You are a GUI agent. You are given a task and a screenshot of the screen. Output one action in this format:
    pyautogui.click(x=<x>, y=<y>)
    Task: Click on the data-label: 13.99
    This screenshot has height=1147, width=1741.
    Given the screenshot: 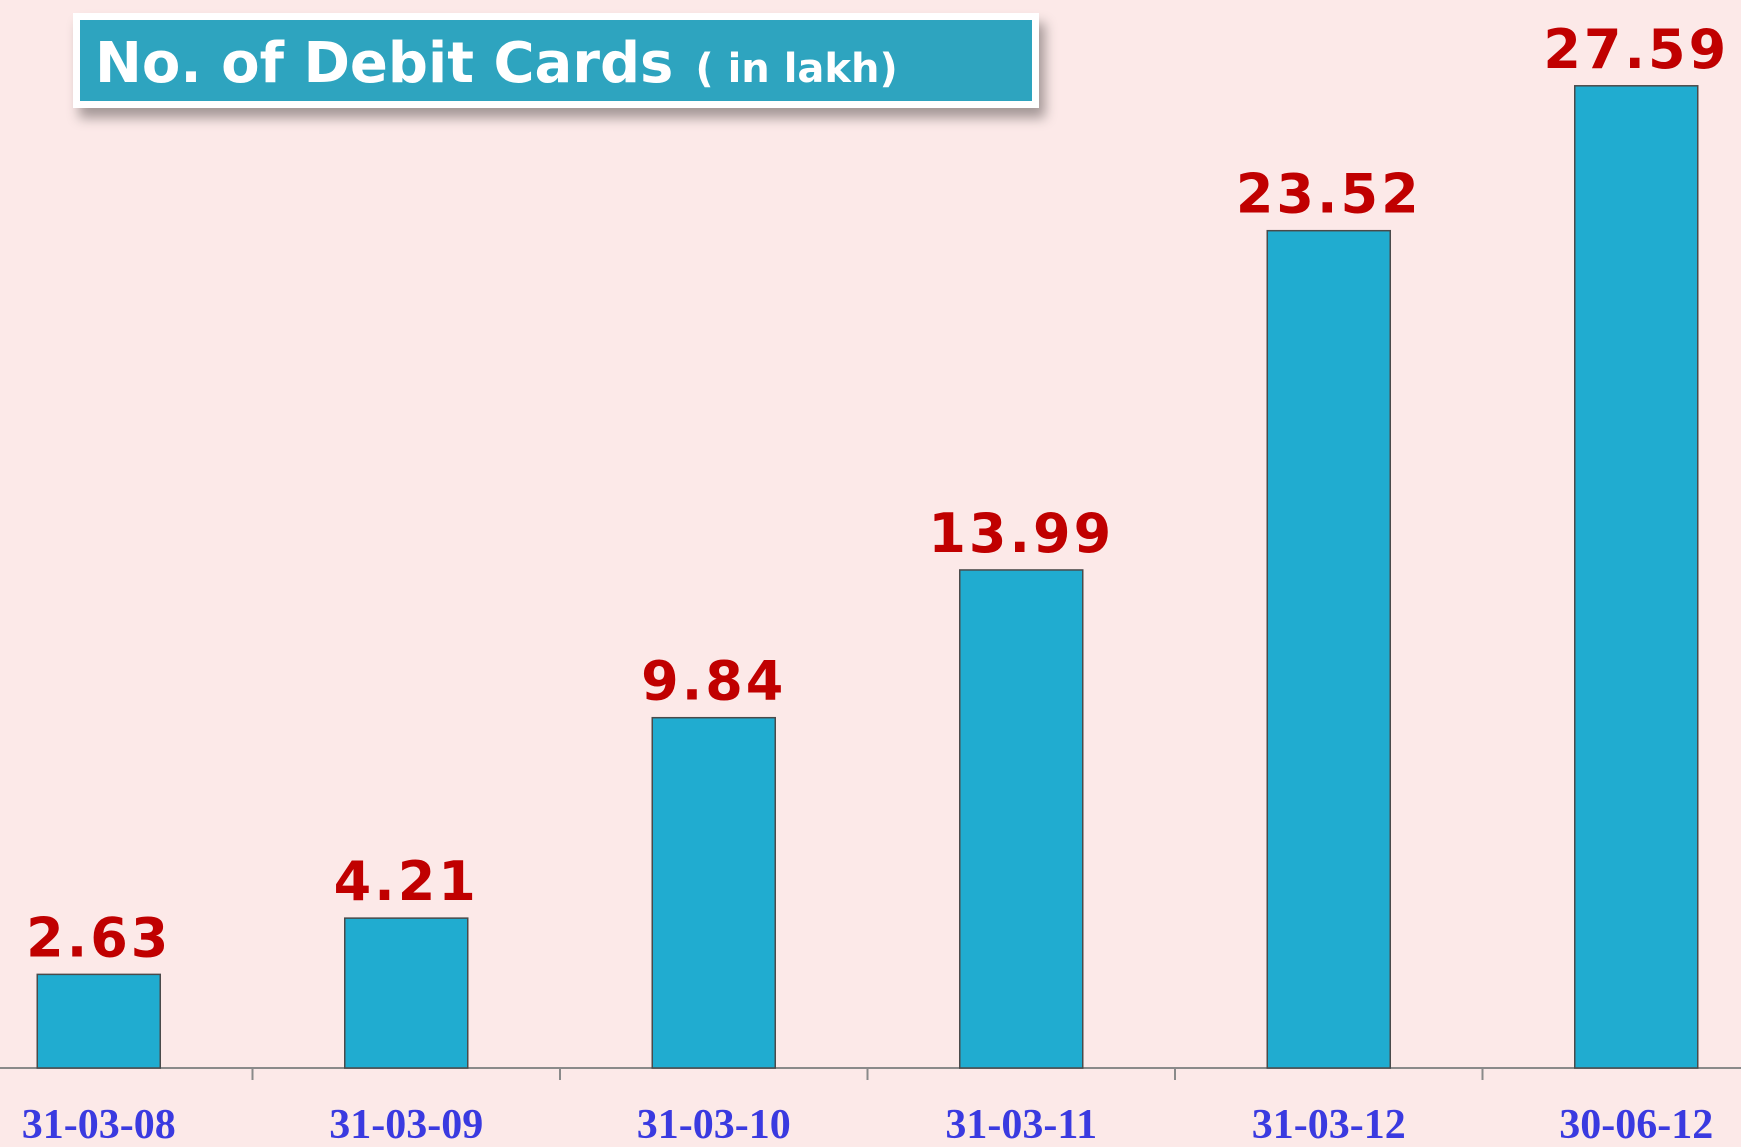 What is the action you would take?
    pyautogui.click(x=1021, y=533)
    